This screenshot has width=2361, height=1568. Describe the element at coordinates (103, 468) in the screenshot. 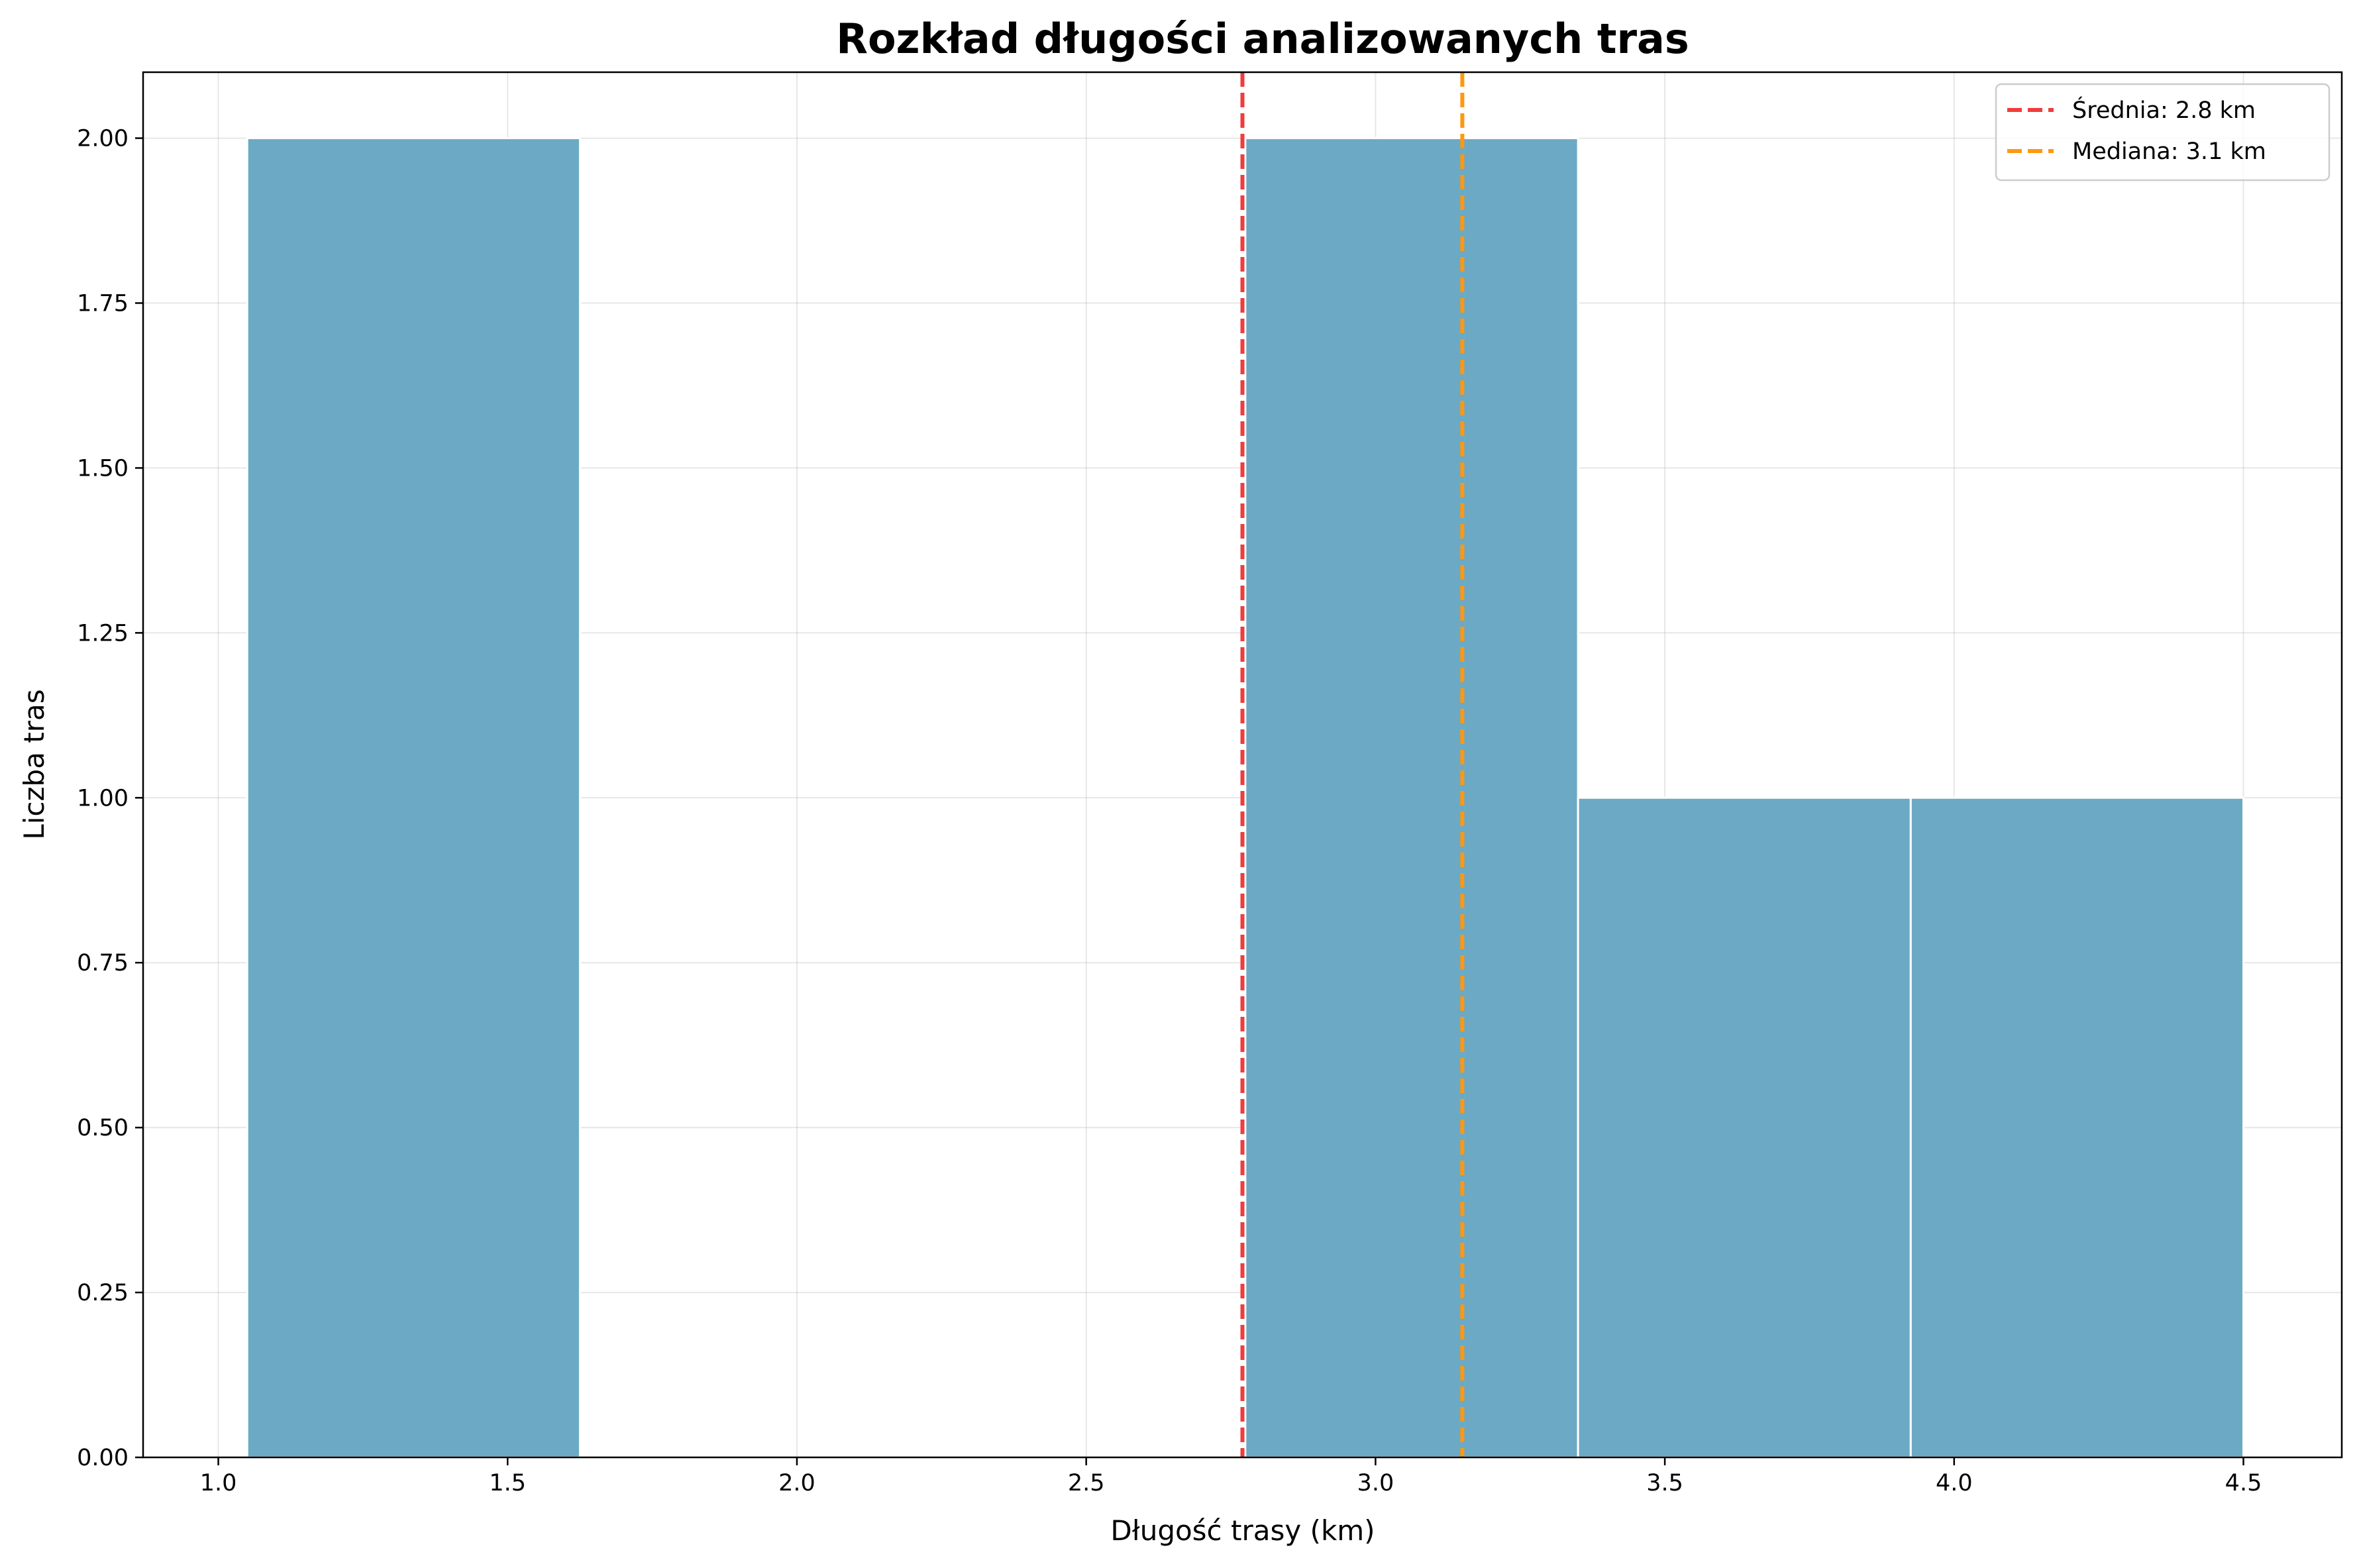

I see `y-tick-label-6: 1.50` at that location.